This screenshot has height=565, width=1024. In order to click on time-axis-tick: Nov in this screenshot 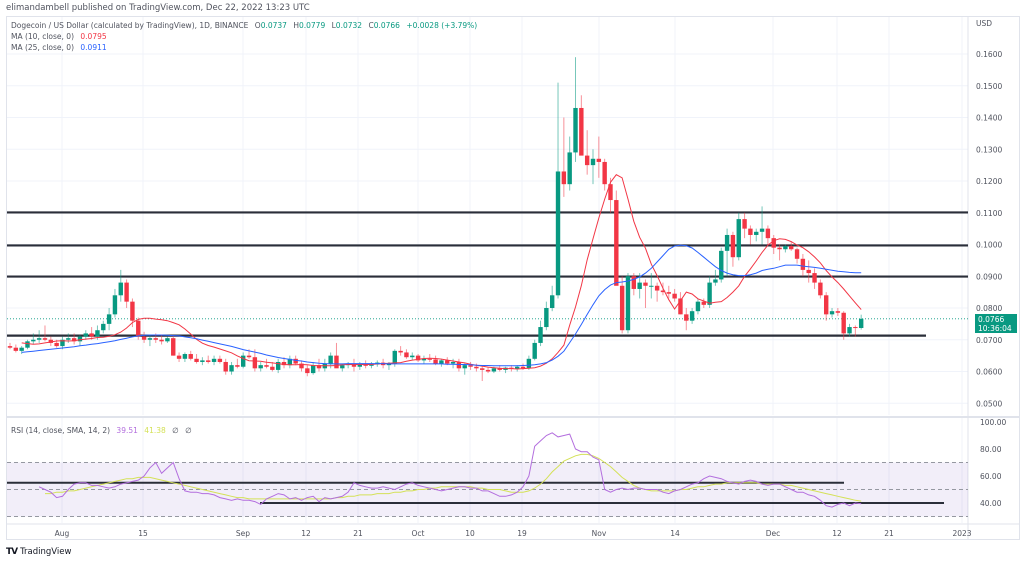, I will do `click(599, 533)`.